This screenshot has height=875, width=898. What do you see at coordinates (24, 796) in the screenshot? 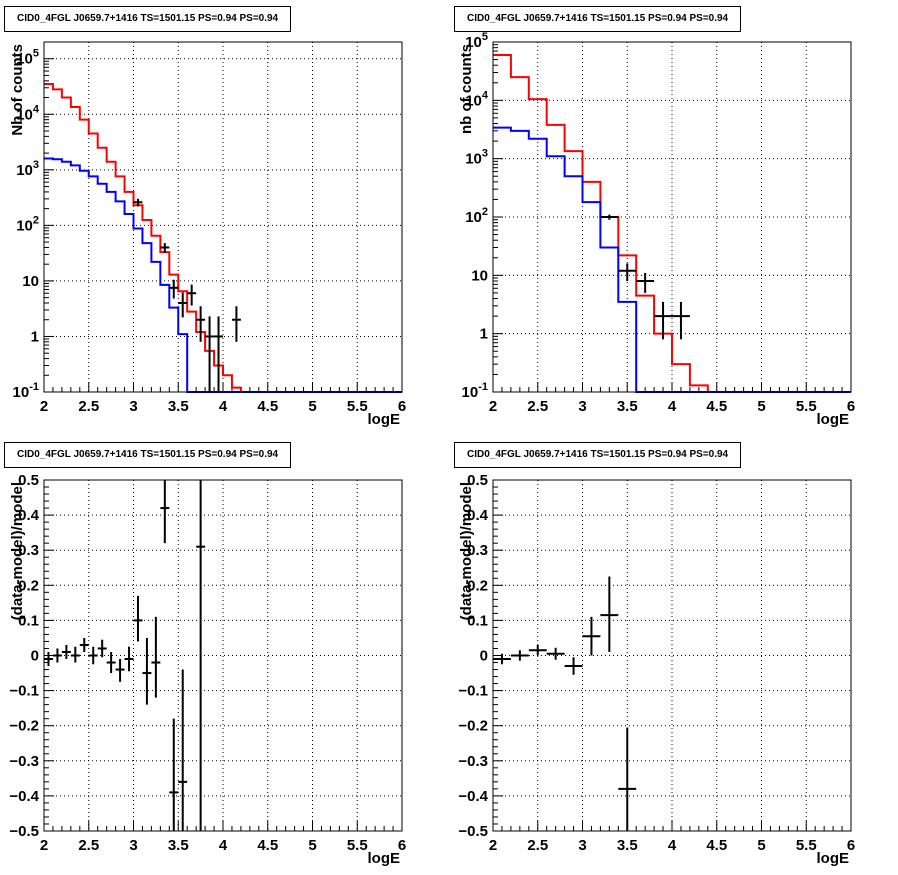
I see `y-tick-label: −0.4` at bounding box center [24, 796].